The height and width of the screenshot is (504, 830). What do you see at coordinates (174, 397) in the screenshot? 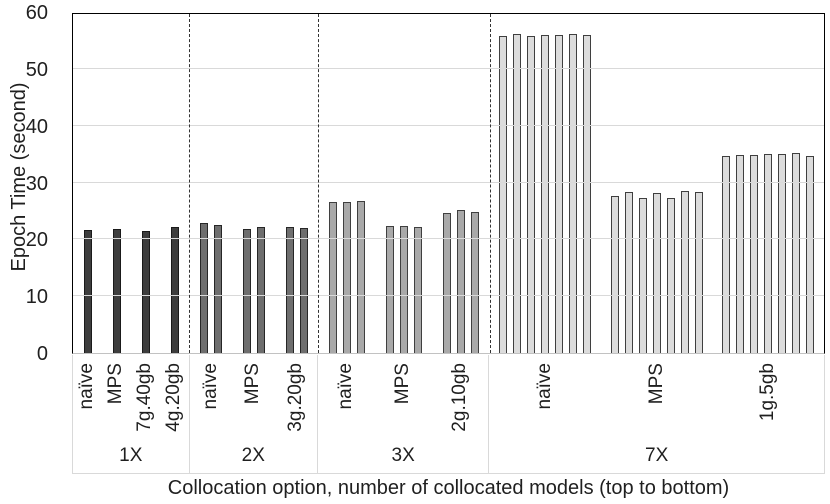
I see `option-label: 4g.20gb` at bounding box center [174, 397].